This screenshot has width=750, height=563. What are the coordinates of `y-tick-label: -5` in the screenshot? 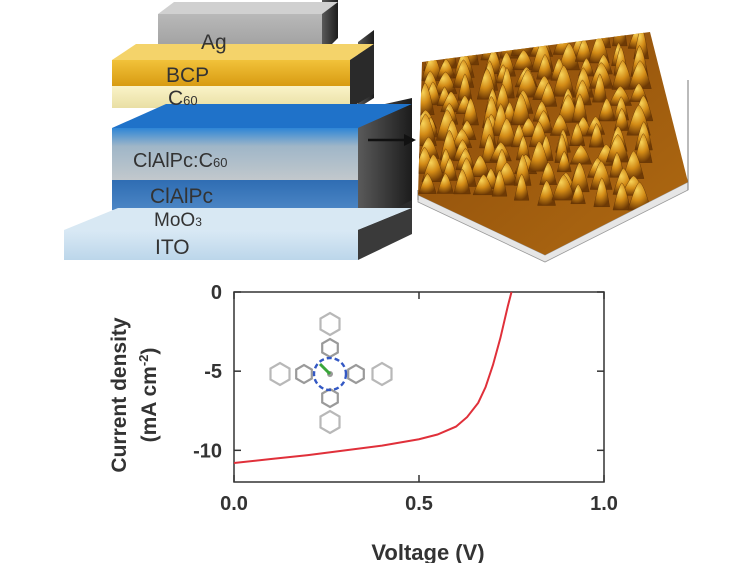 It's located at (213, 372).